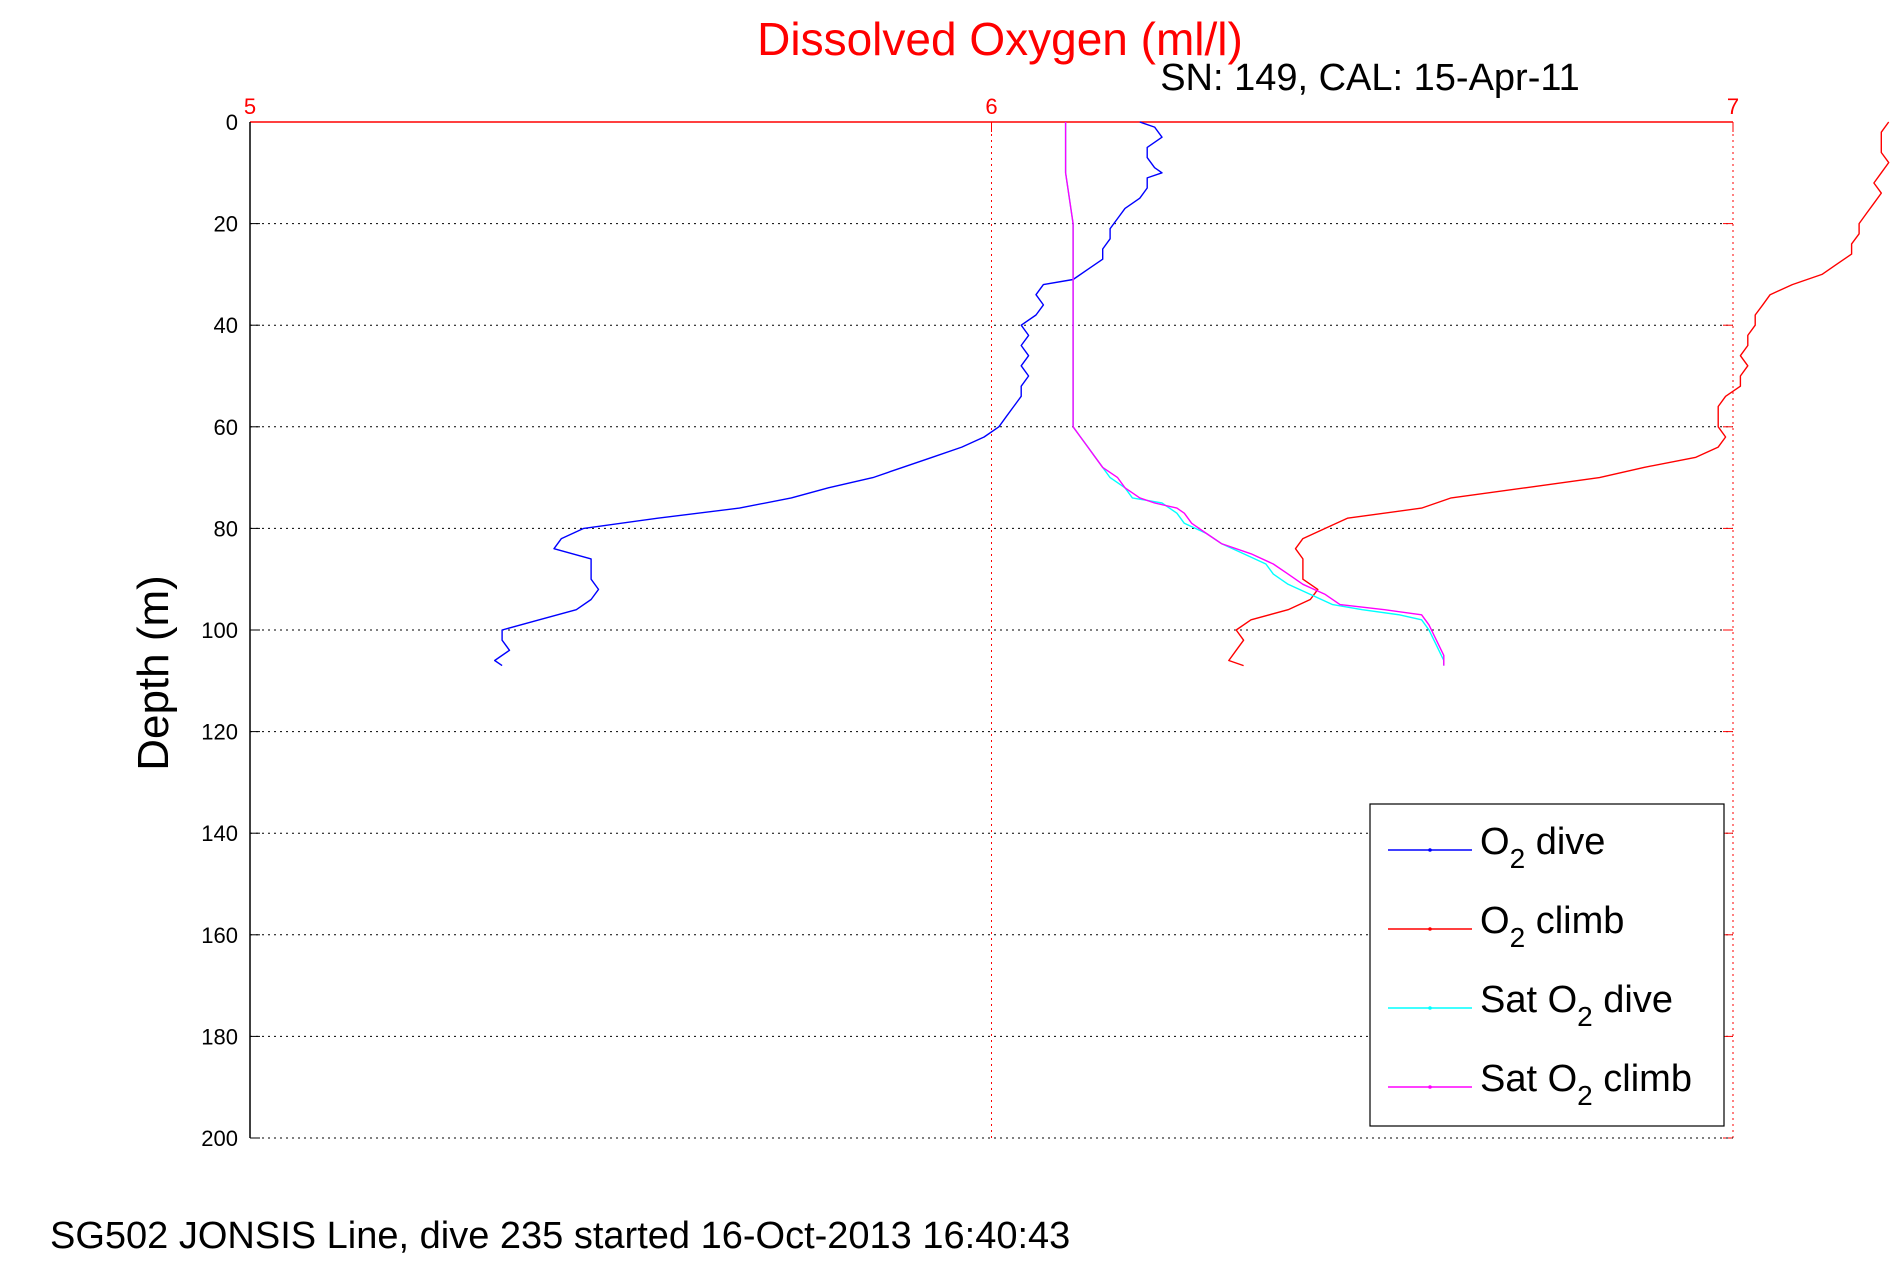  What do you see at coordinates (226, 528) in the screenshot?
I see `y-tick-label: 80` at bounding box center [226, 528].